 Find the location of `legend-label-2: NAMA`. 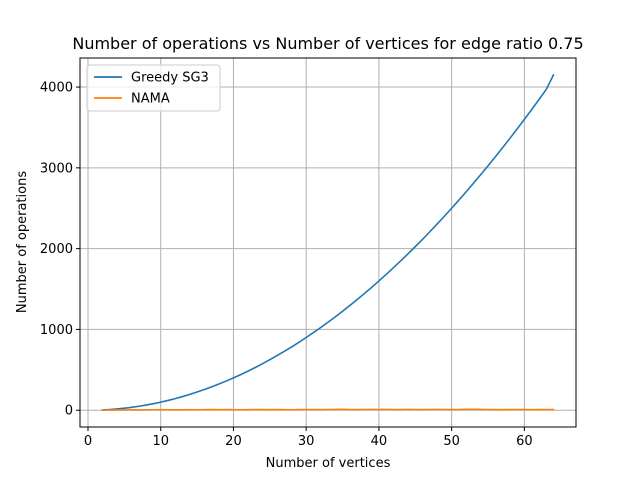

legend-label-2: NAMA is located at coordinates (150, 99).